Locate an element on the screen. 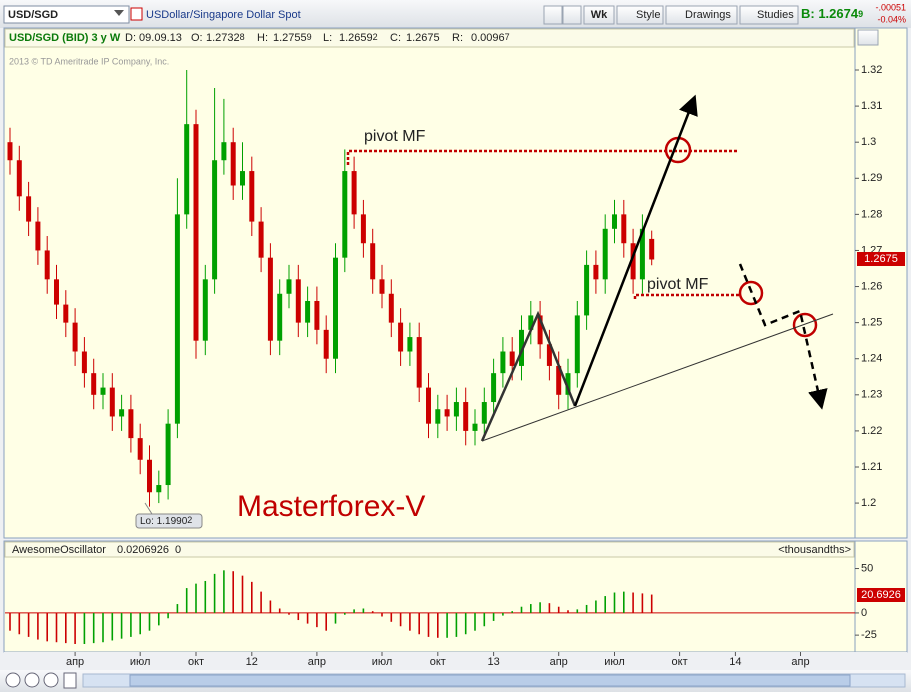 The width and height of the screenshot is (911, 692). button-studies is located at coordinates (769, 15).